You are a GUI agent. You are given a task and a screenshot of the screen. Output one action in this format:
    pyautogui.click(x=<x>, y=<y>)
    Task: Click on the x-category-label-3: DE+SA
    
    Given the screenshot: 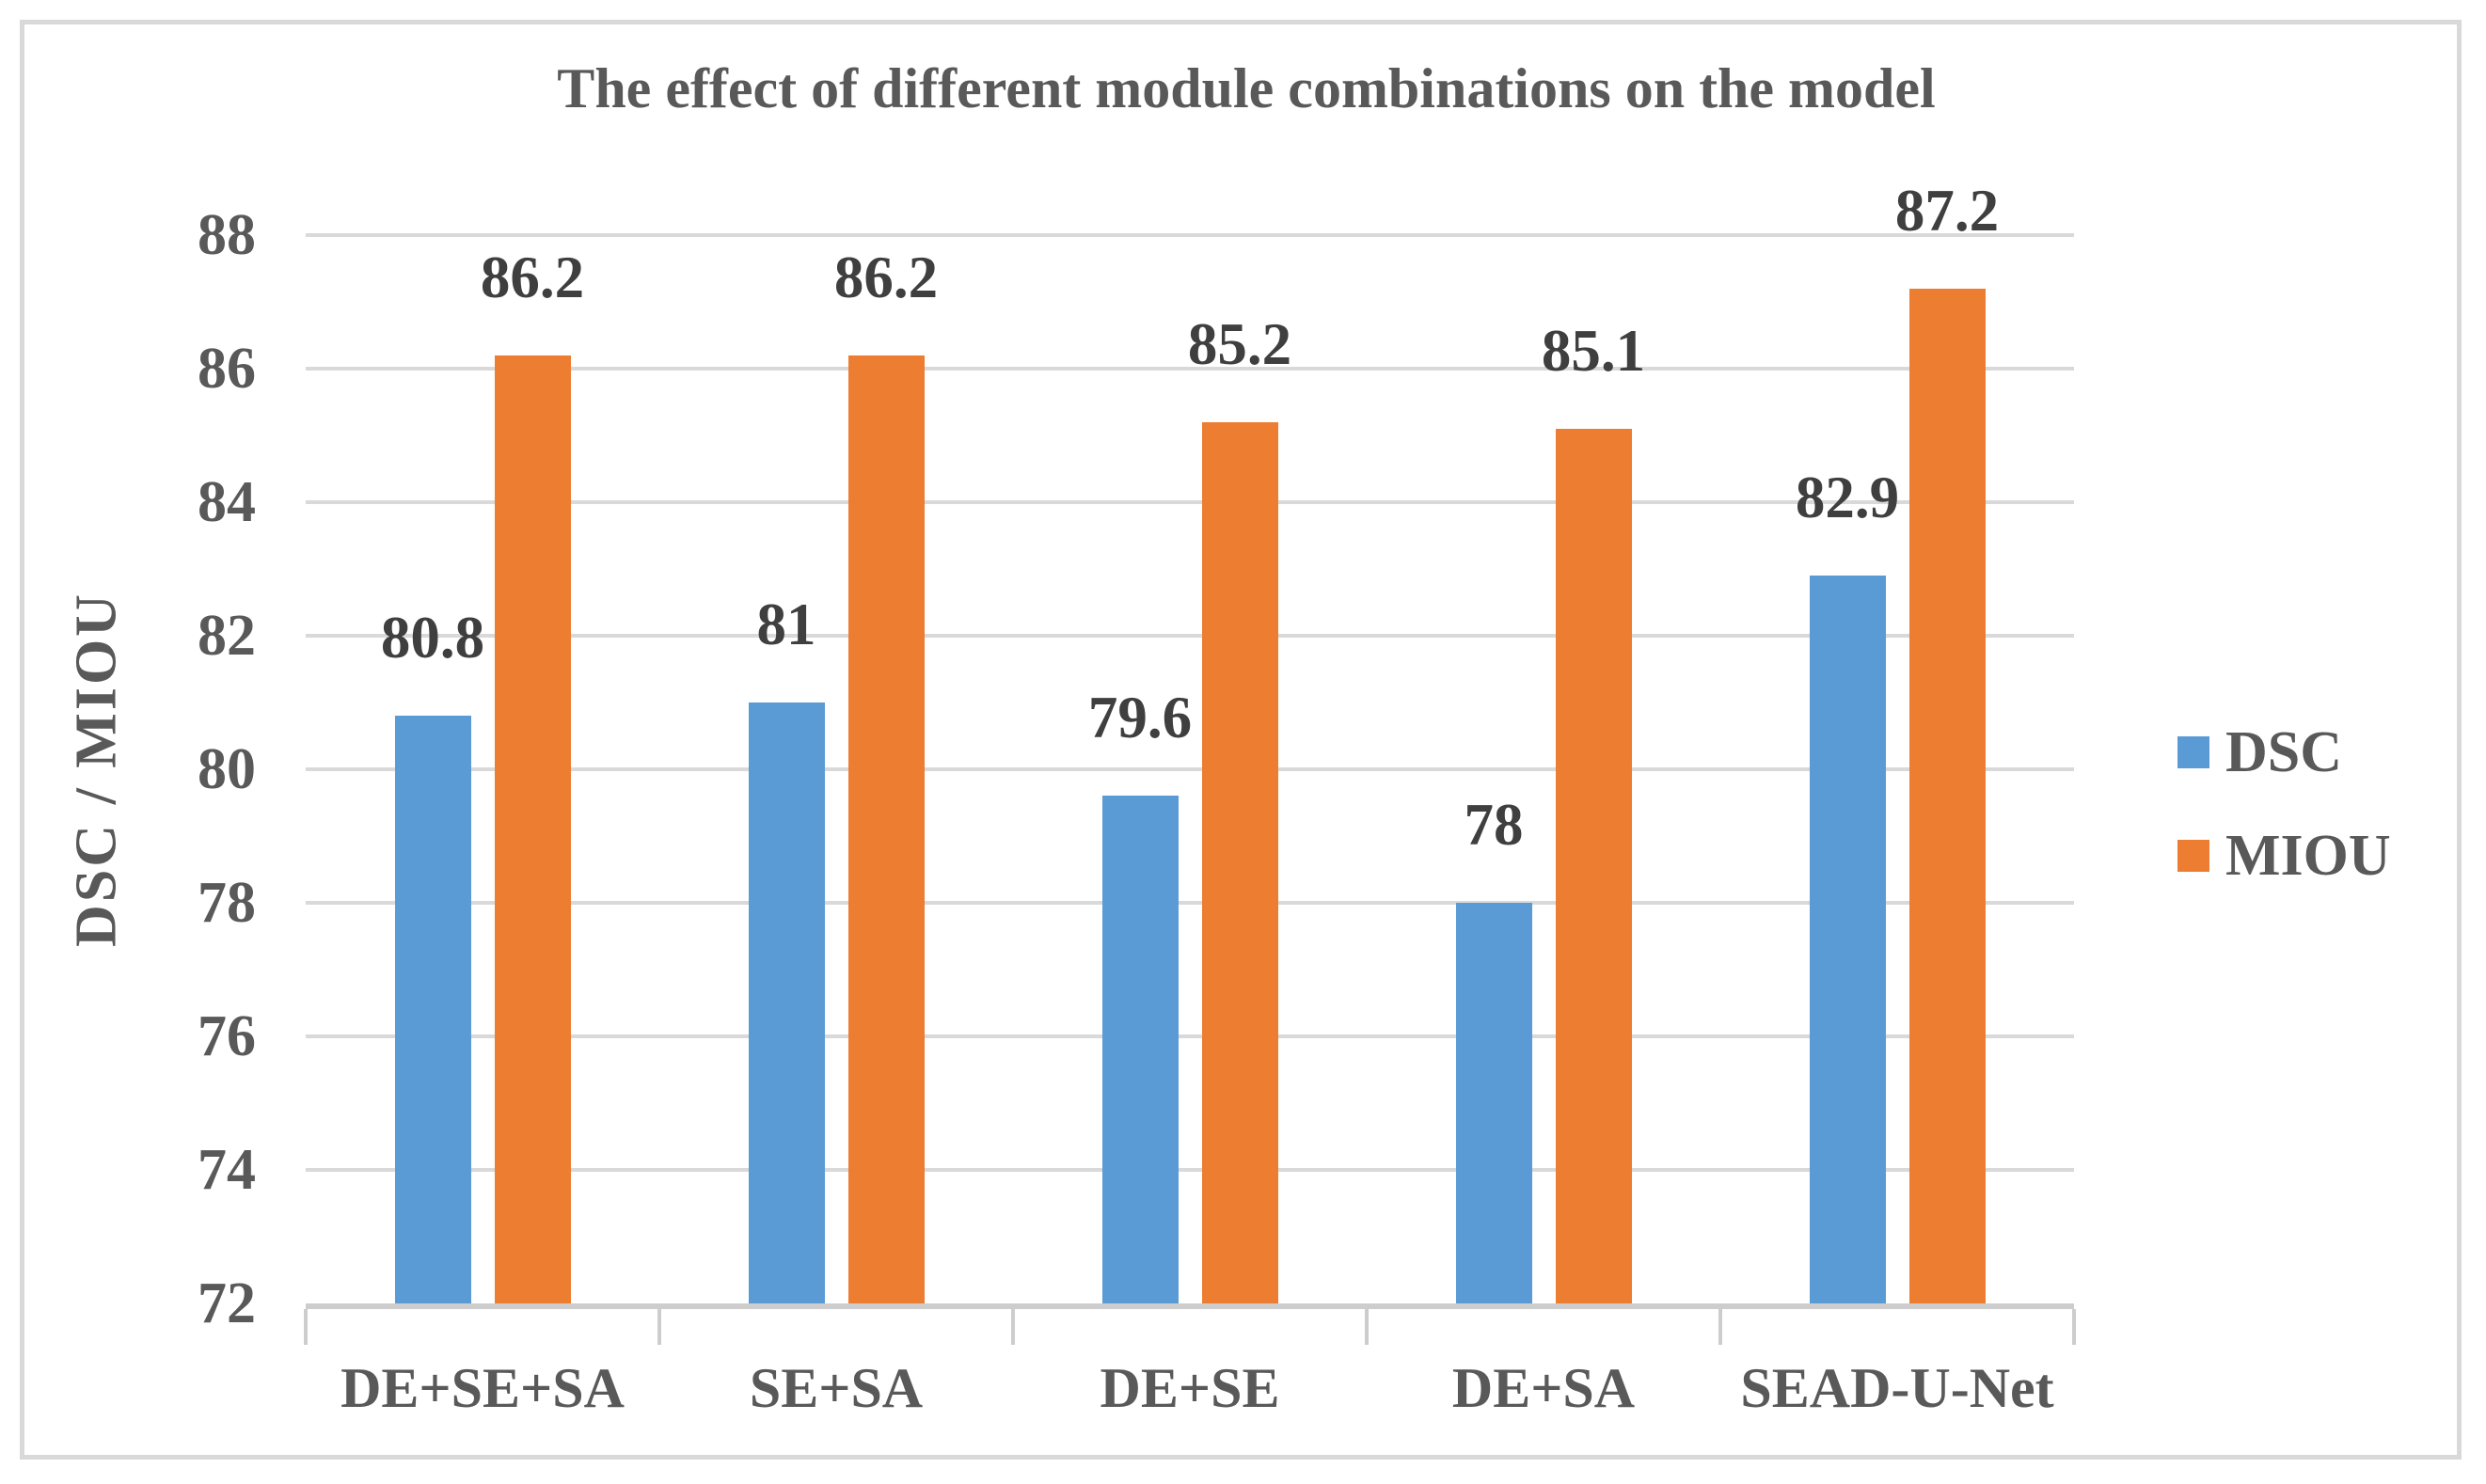 What is the action you would take?
    pyautogui.click(x=1543, y=1388)
    